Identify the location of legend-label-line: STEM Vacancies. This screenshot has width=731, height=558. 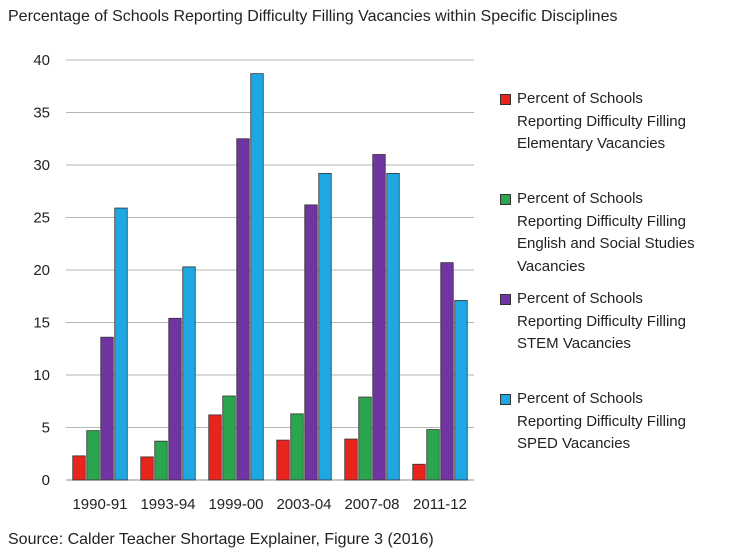
(574, 343).